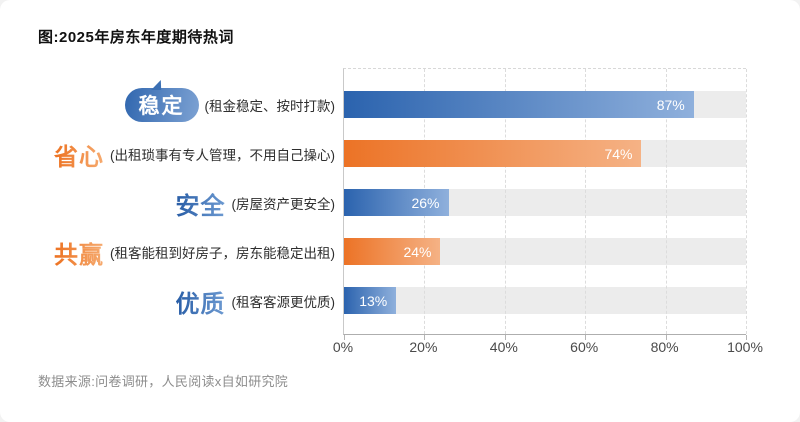 Image resolution: width=800 pixels, height=422 pixels. I want to click on category-label-youzhi: 优质 (租客客源更优质), so click(187, 301).